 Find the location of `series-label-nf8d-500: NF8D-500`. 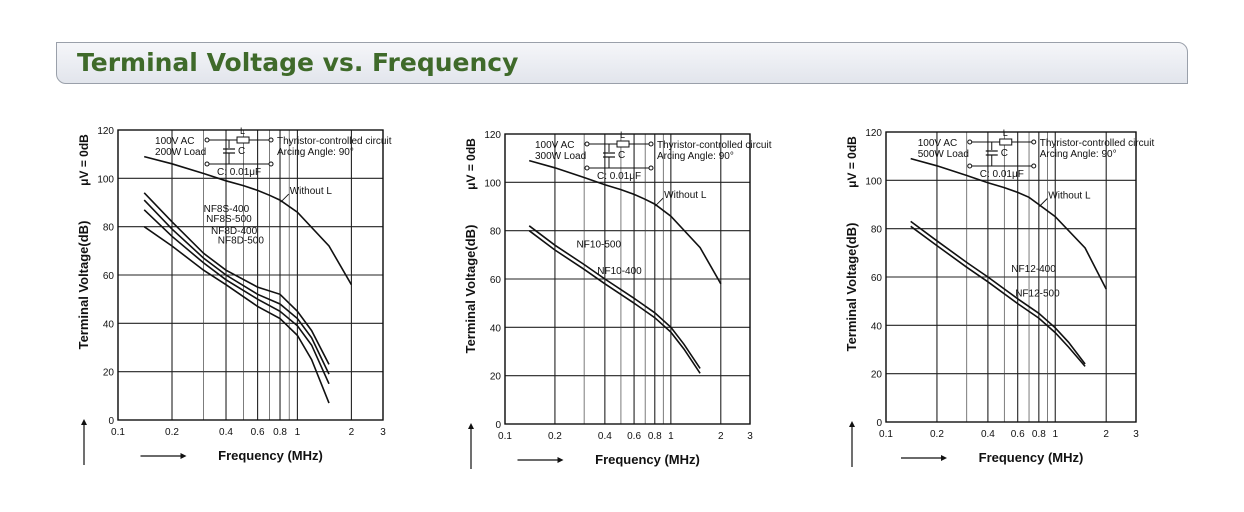

series-label-nf8d-500: NF8D-500 is located at coordinates (241, 241).